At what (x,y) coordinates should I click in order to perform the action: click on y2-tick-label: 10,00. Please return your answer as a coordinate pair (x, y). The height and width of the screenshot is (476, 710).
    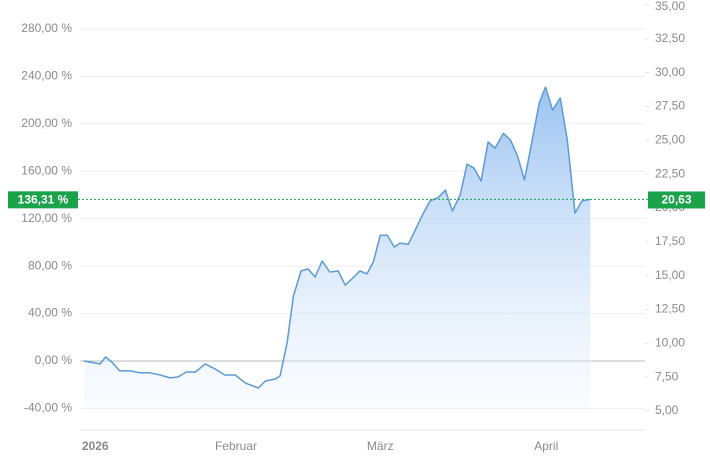
    Looking at the image, I should click on (670, 343).